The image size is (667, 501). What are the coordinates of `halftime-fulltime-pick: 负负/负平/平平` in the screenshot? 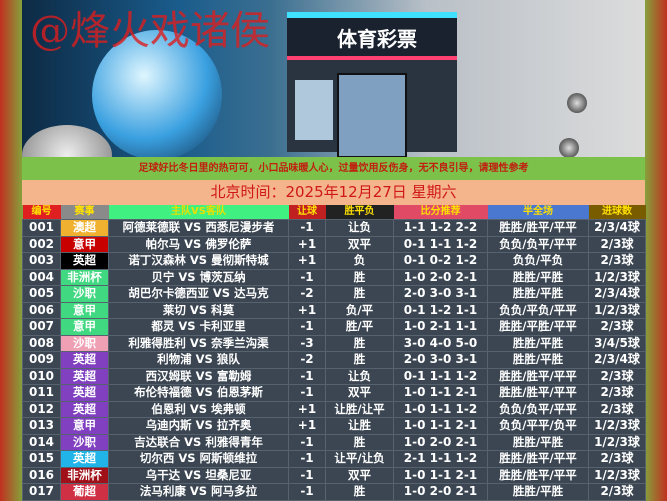 It's located at (538, 244).